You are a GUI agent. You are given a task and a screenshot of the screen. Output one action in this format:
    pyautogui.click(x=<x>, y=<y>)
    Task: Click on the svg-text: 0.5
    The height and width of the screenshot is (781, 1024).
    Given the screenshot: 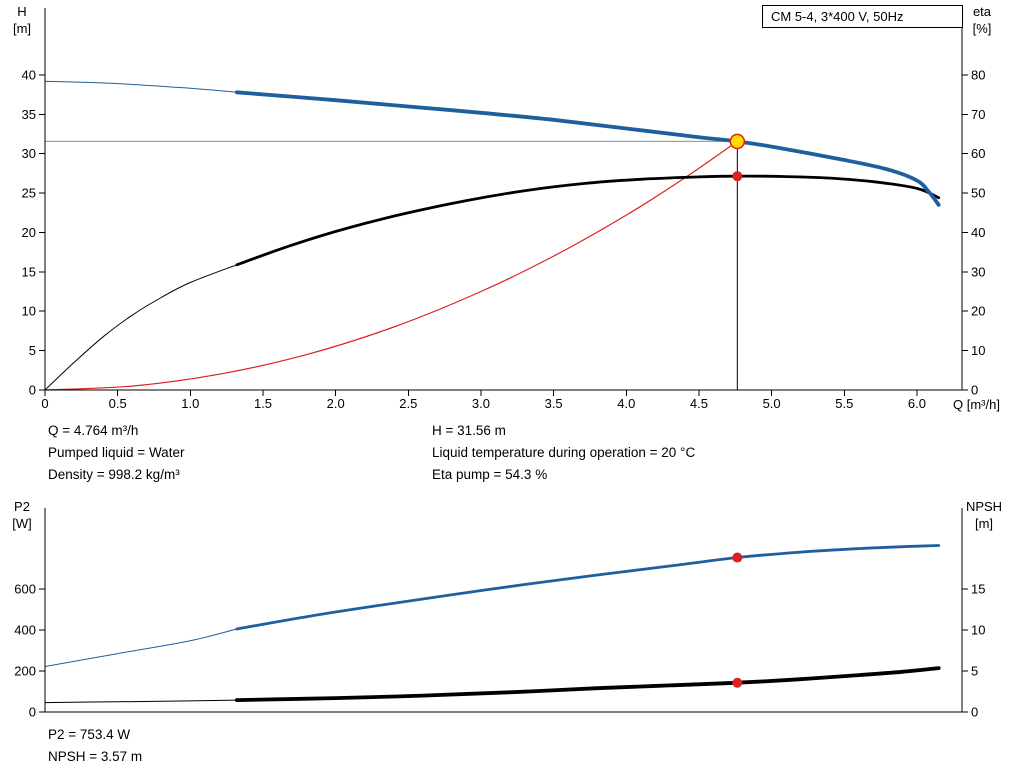 What is the action you would take?
    pyautogui.click(x=118, y=403)
    